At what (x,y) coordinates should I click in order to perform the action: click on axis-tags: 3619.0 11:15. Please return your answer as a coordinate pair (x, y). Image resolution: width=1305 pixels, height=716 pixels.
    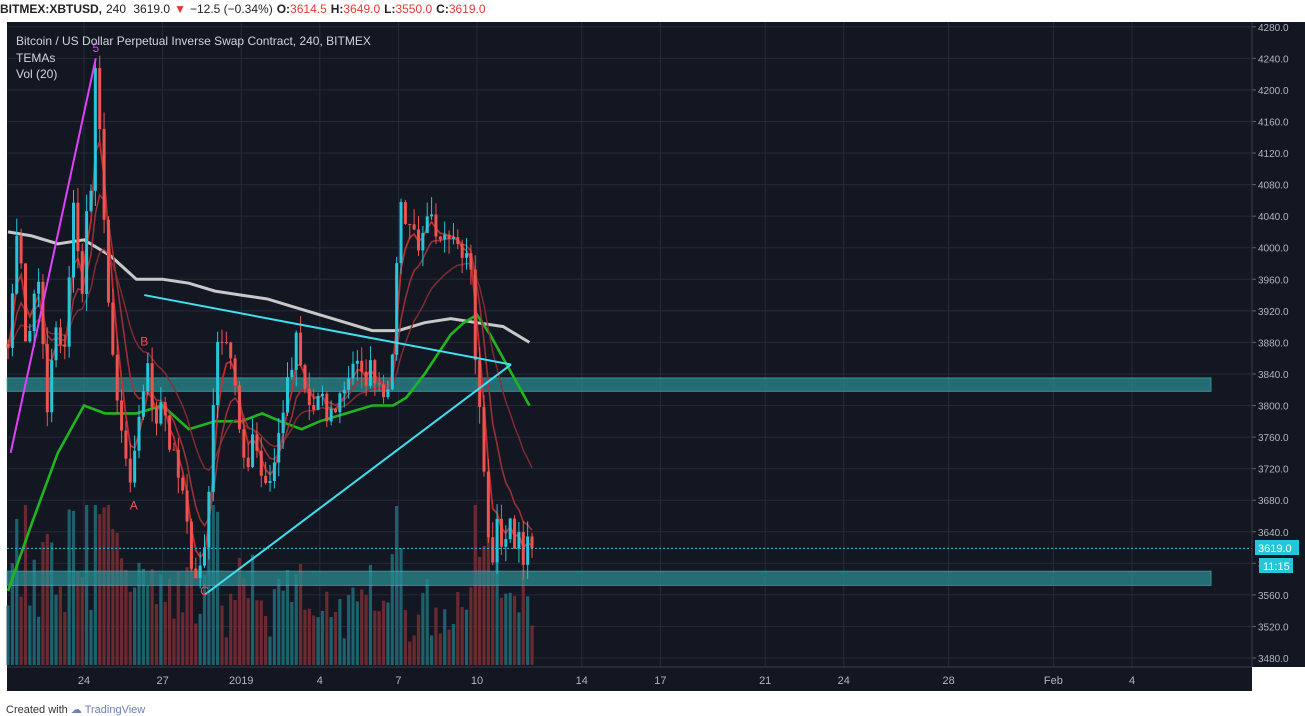
    Looking at the image, I should click on (1277, 556).